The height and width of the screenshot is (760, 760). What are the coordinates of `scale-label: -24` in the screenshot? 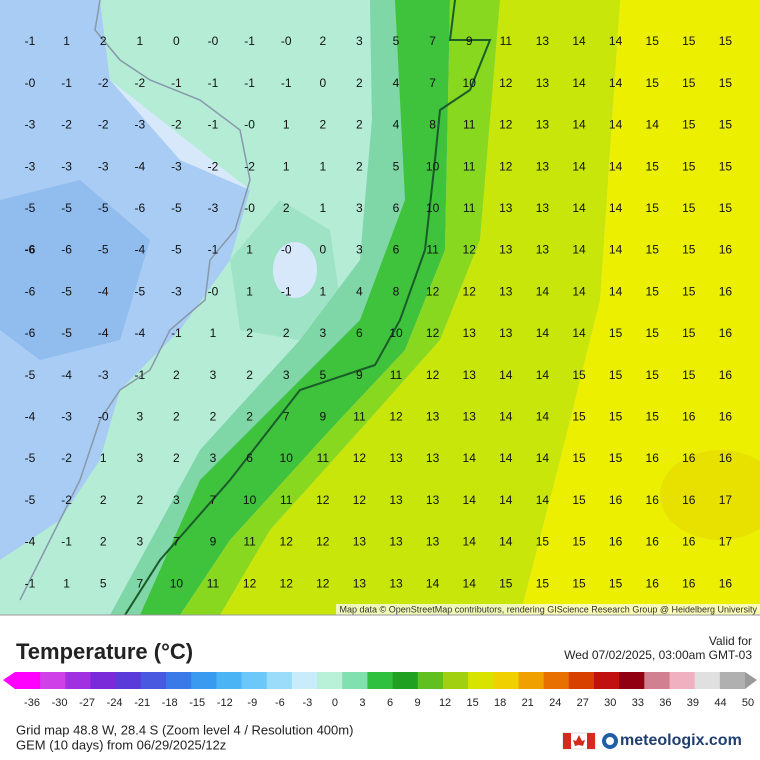 It's located at (115, 703).